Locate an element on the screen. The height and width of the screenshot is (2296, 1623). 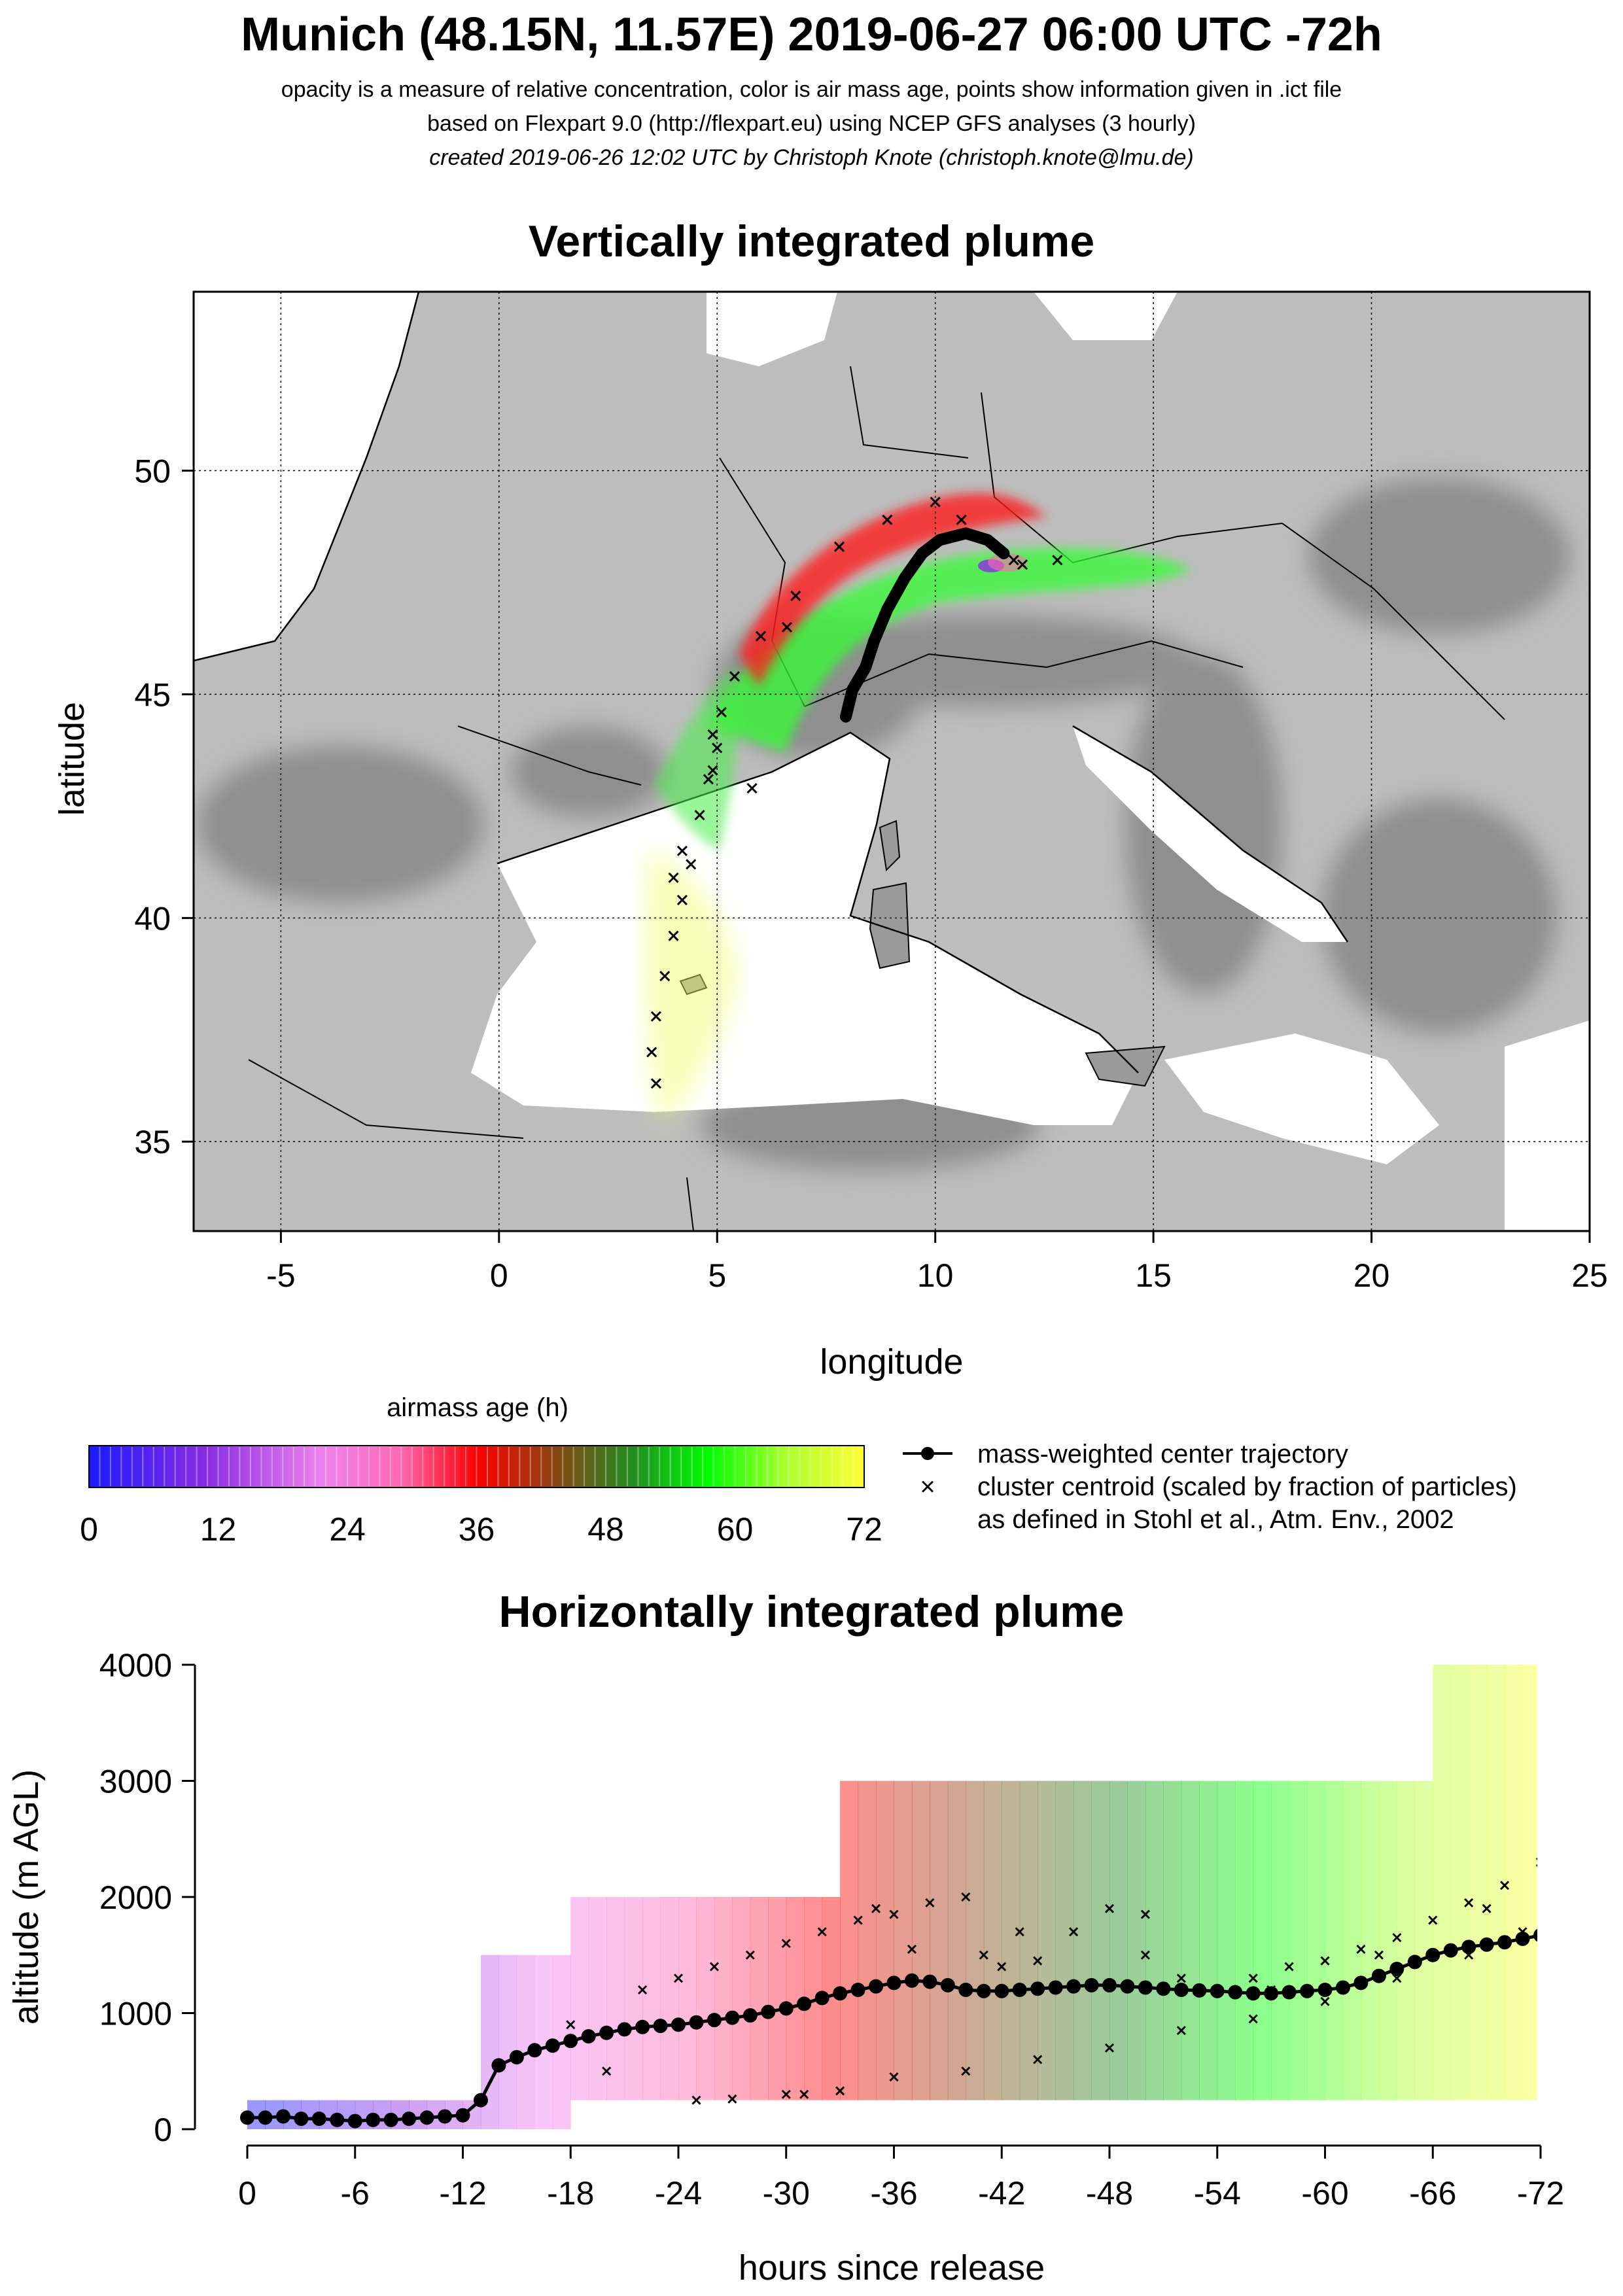
profile-center-trajectory-points is located at coordinates (889, 2028).